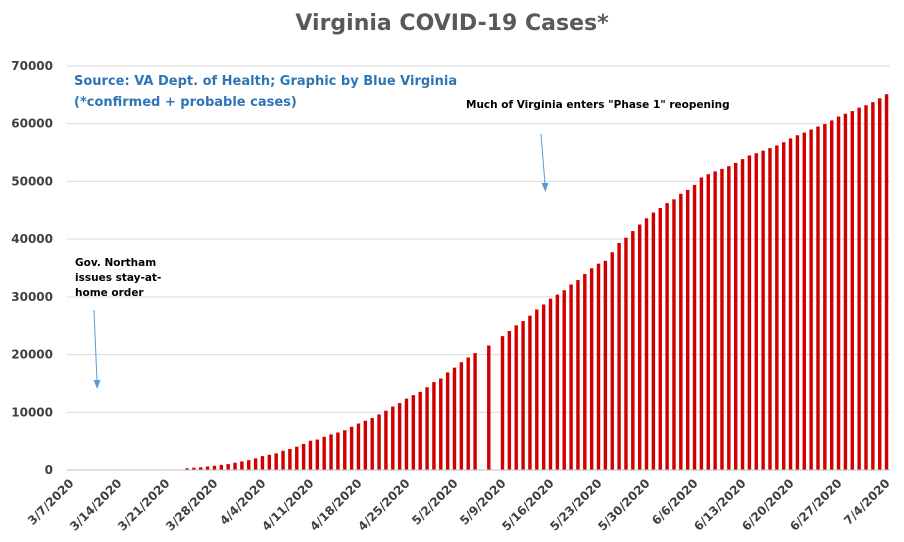 This screenshot has height=542, width=904. I want to click on y-tick-label: 20000, so click(32, 355).